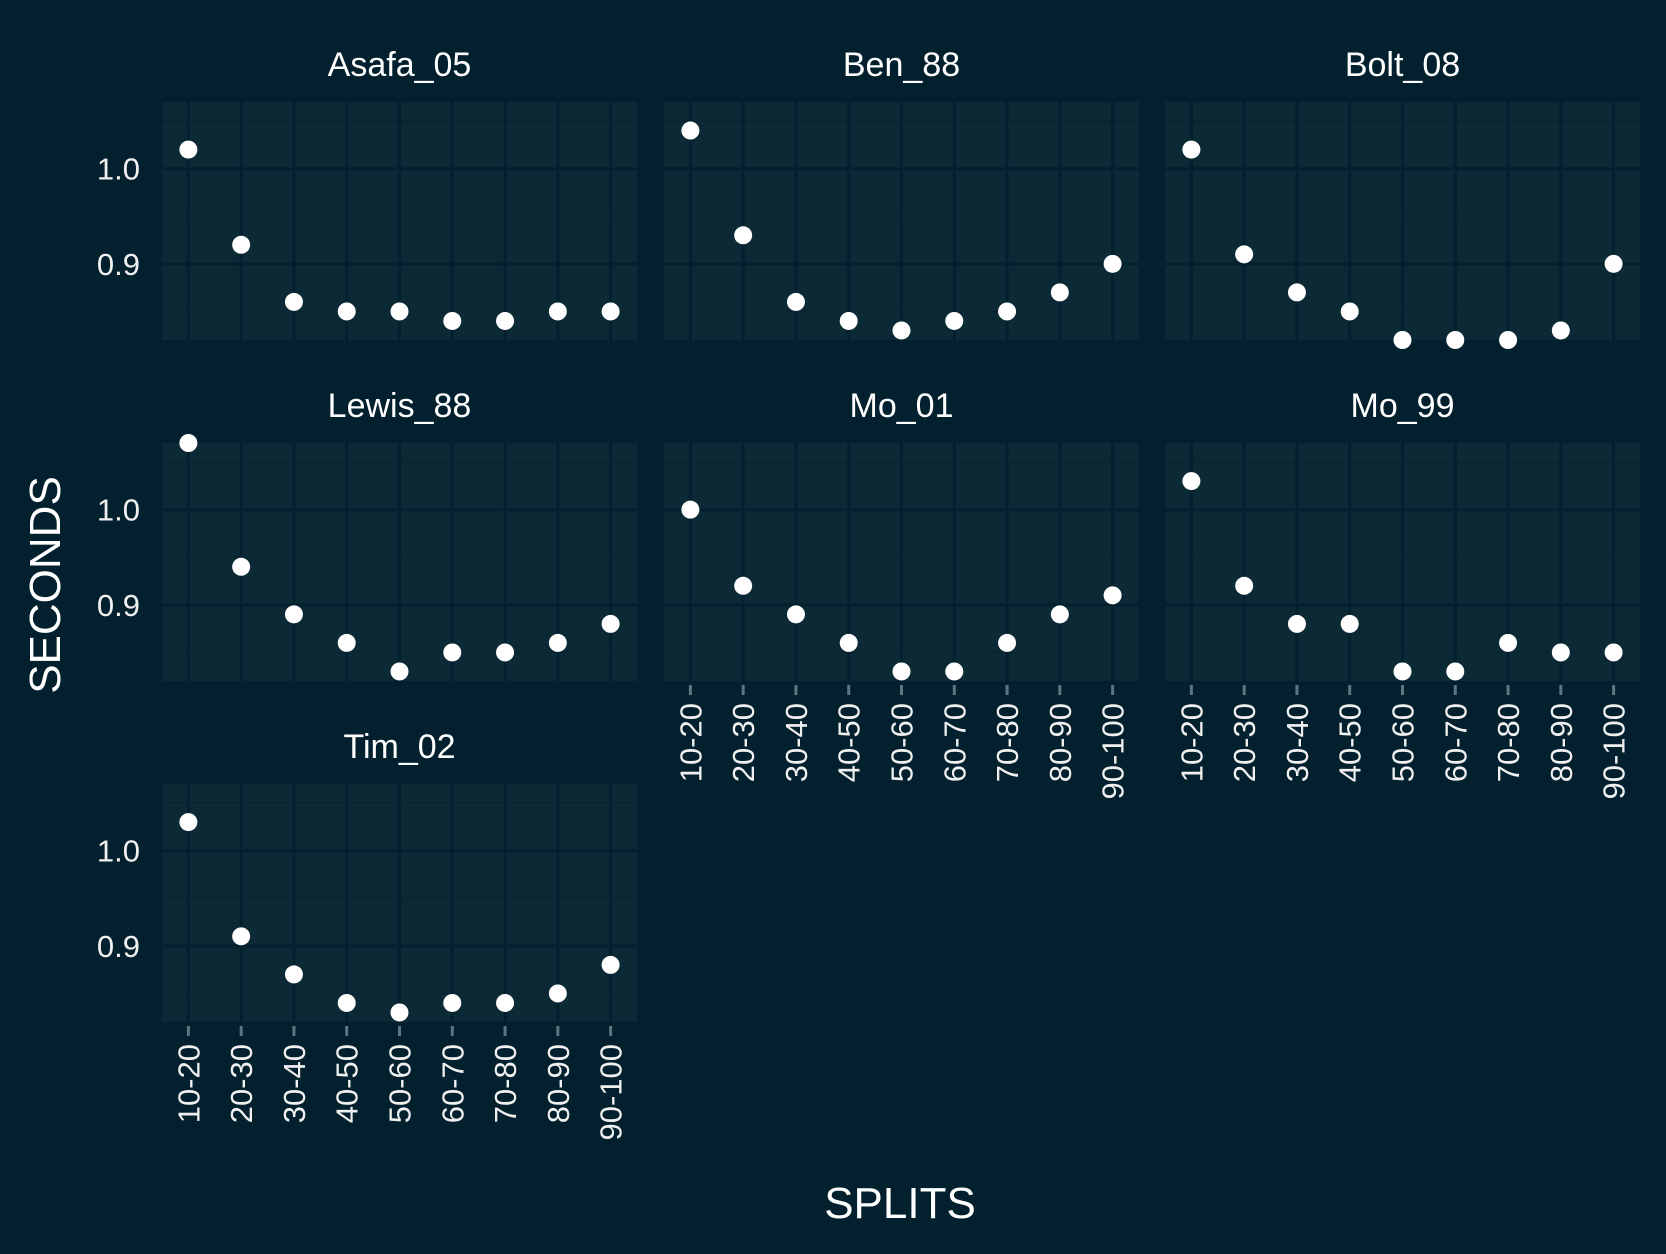 This screenshot has height=1254, width=1666. What do you see at coordinates (902, 406) in the screenshot?
I see `facet-title: Mo_01` at bounding box center [902, 406].